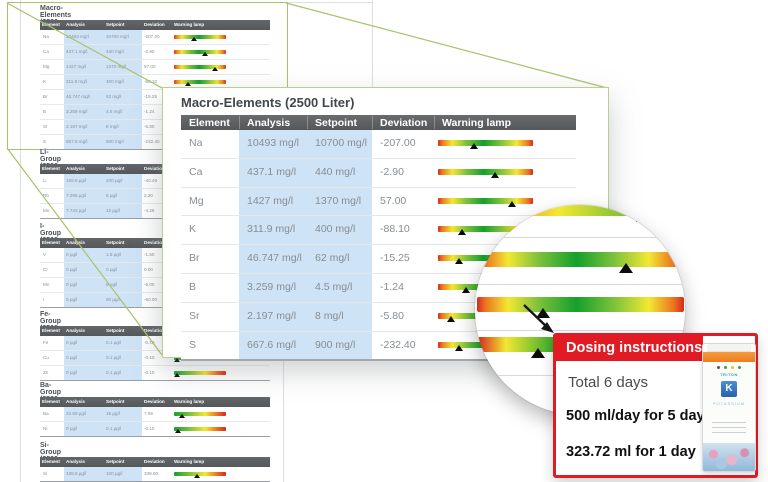 Image resolution: width=768 pixels, height=482 pixels. Describe the element at coordinates (538, 318) in the screenshot. I see `callout-arrow-icon` at that location.